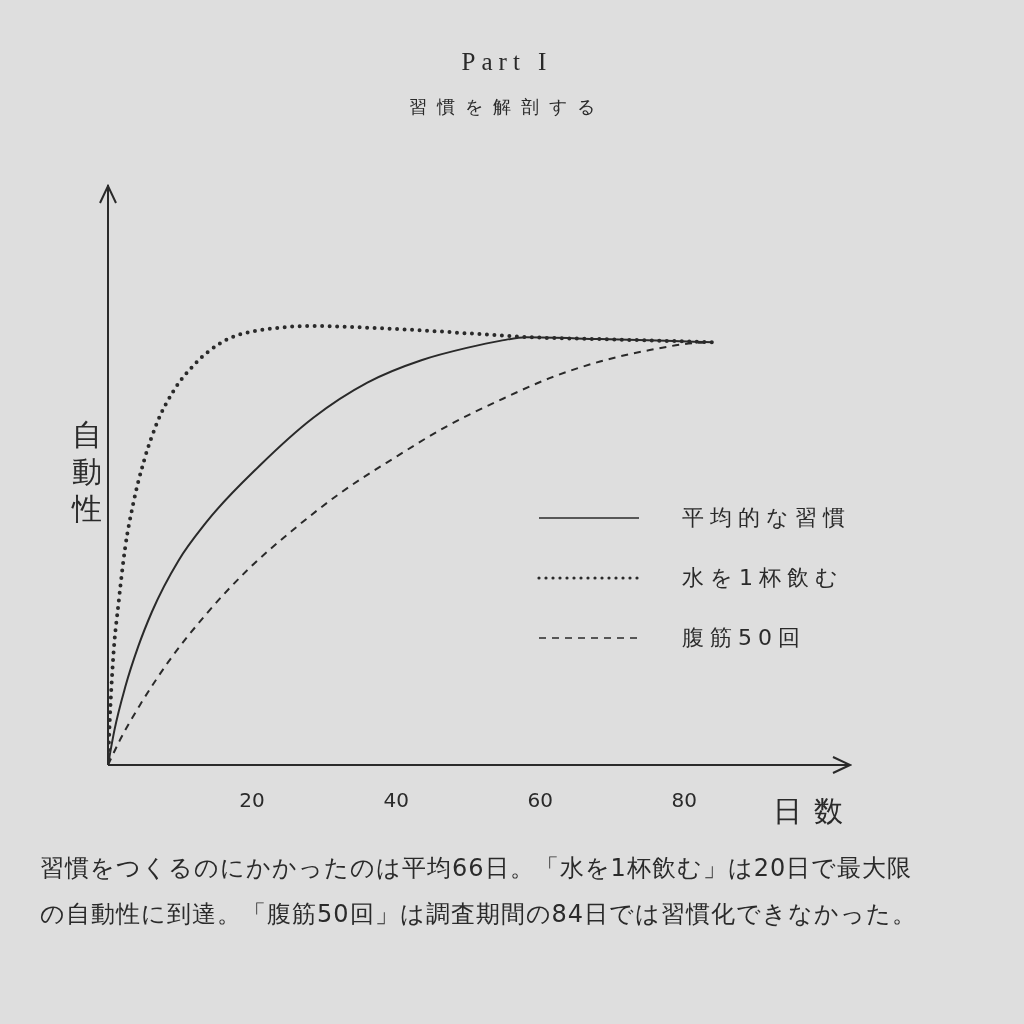  I want to click on legend-label: 腹筋50回, so click(744, 638).